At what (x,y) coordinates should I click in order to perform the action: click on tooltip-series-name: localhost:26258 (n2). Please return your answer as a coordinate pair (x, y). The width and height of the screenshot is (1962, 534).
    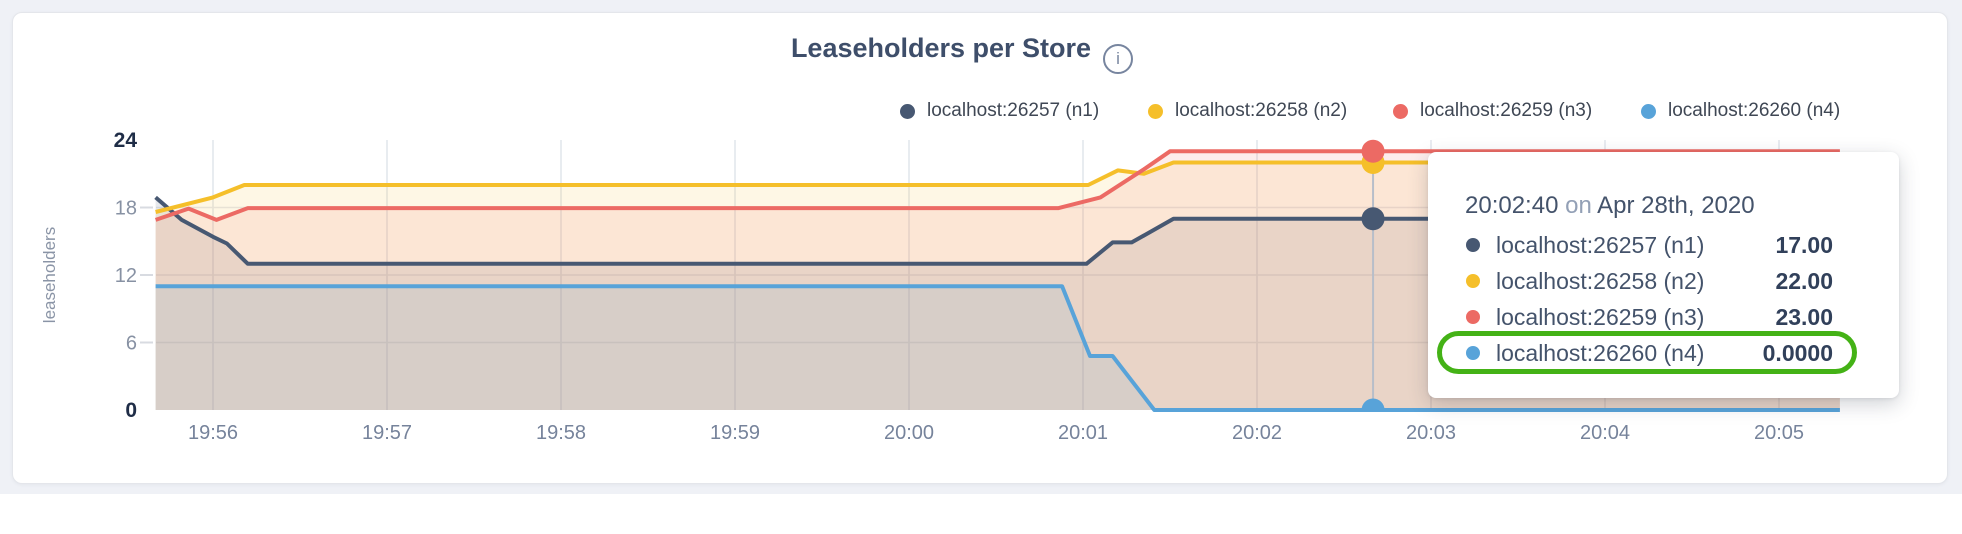
    Looking at the image, I should click on (1600, 280).